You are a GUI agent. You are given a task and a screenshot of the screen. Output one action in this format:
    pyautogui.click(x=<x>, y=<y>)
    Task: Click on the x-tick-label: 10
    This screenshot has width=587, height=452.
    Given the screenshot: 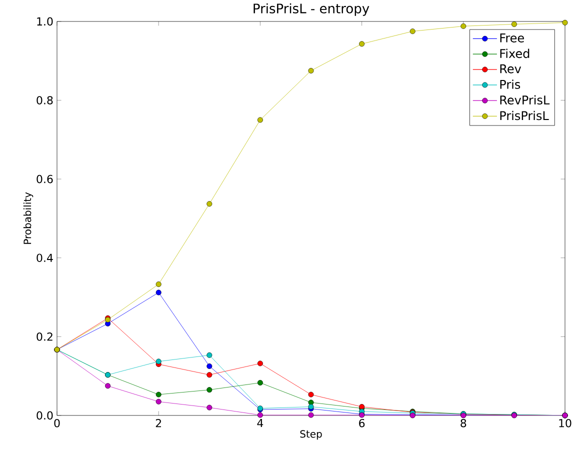 What is the action you would take?
    pyautogui.click(x=565, y=423)
    